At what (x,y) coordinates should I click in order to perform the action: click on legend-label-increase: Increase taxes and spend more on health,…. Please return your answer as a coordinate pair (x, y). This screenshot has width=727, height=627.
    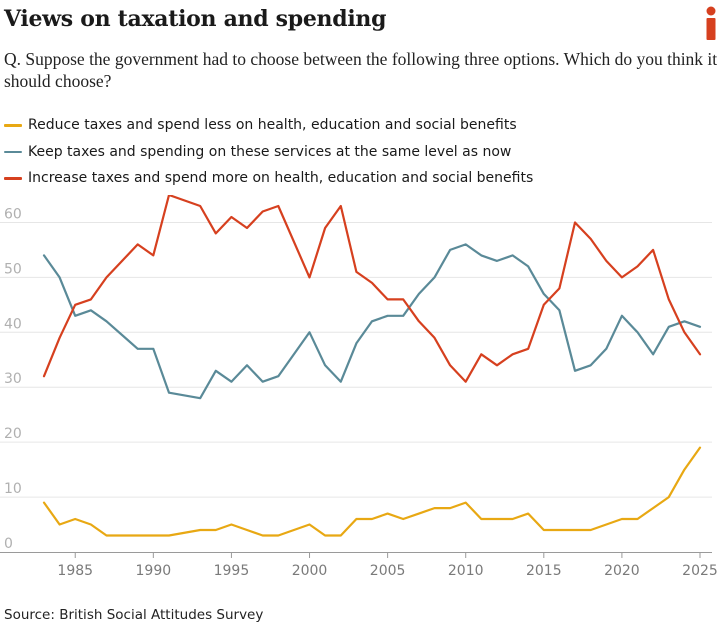
    Looking at the image, I should click on (281, 178).